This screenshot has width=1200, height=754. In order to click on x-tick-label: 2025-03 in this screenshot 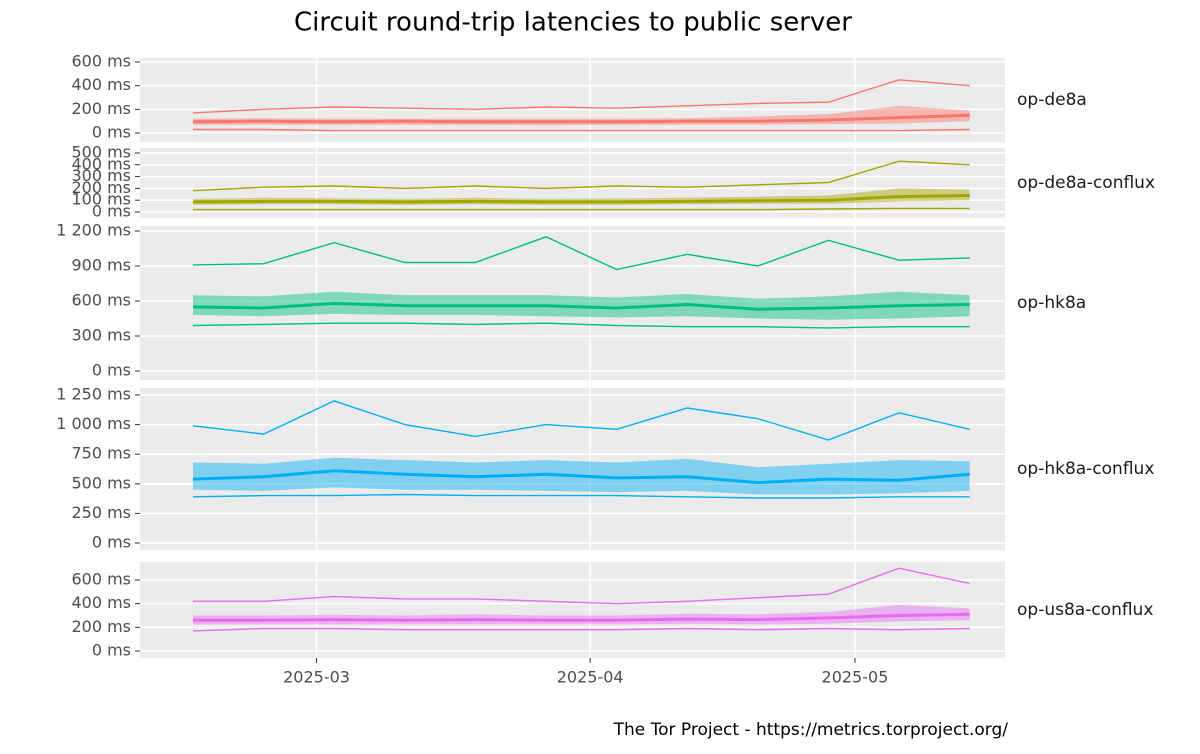, I will do `click(316, 677)`.